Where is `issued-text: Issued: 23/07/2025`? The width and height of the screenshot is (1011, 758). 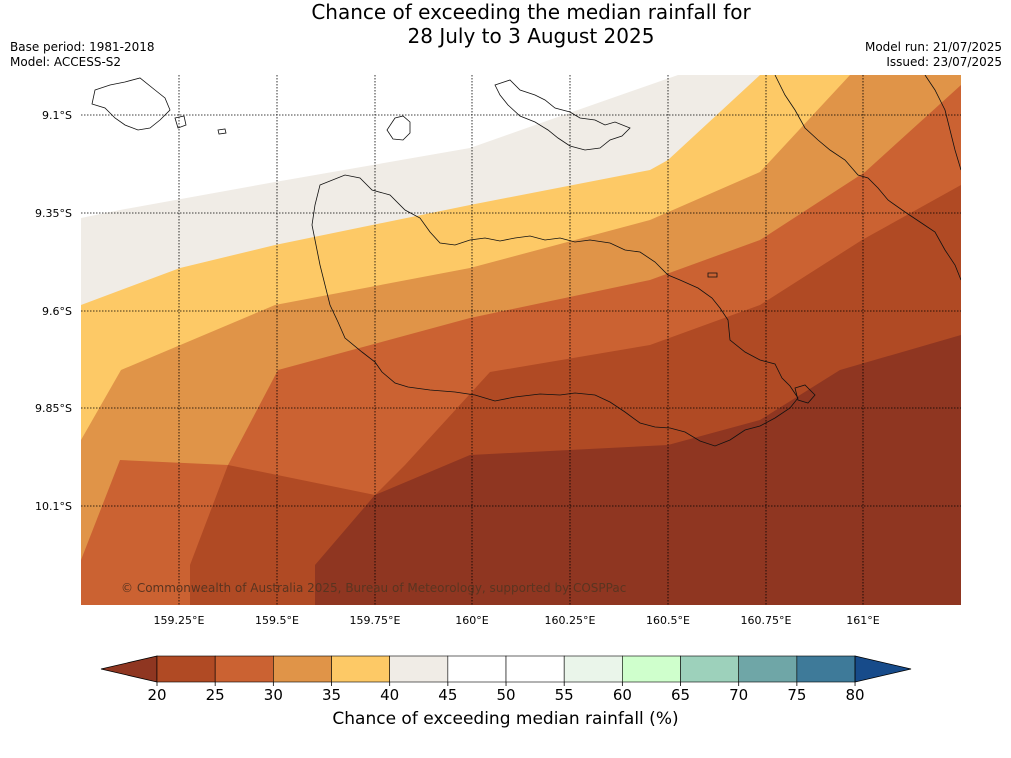
issued-text: Issued: 23/07/2025 is located at coordinates (944, 62).